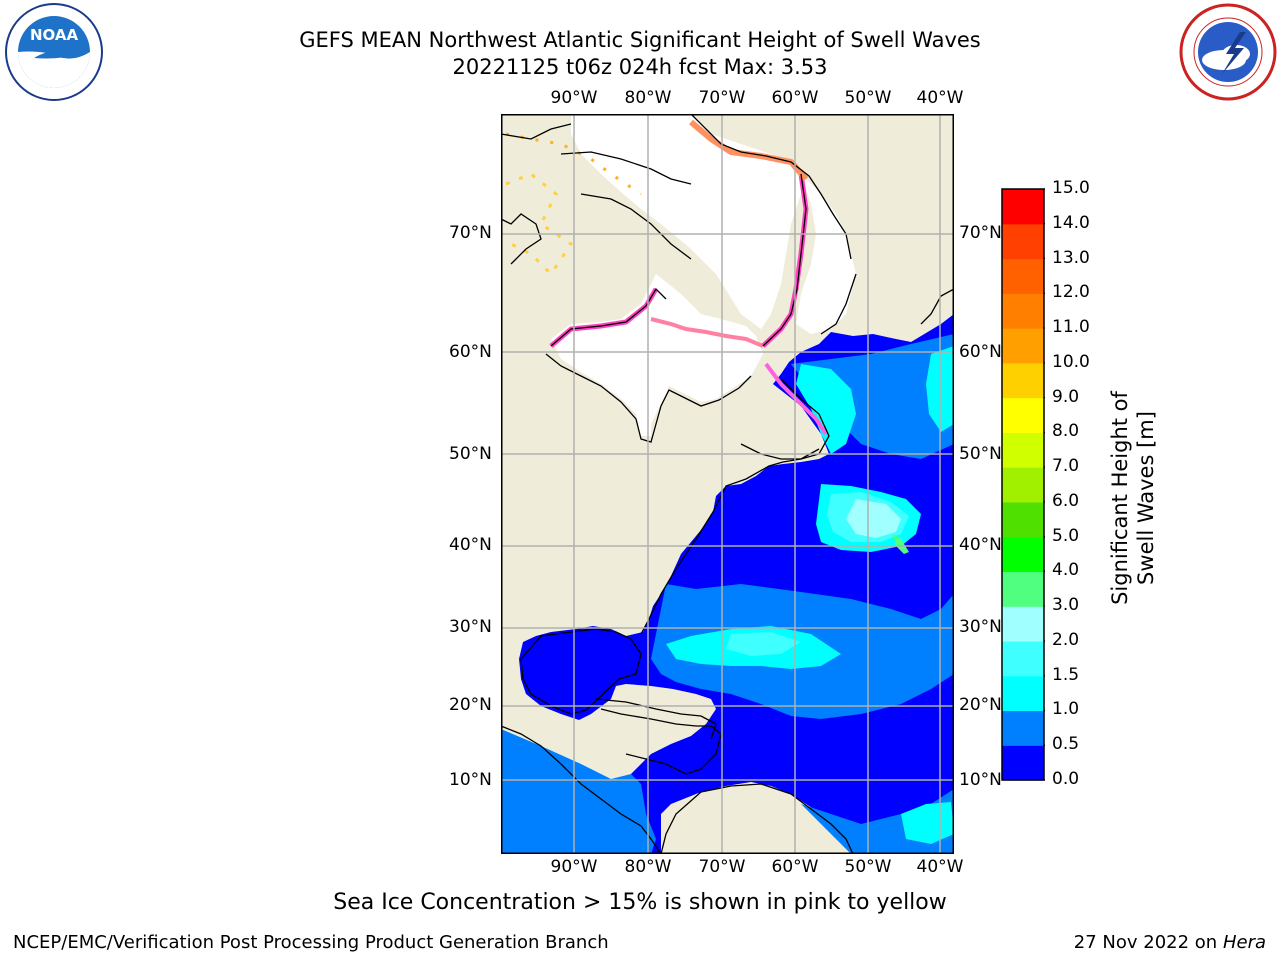 The width and height of the screenshot is (1280, 960). What do you see at coordinates (648, 98) in the screenshot?
I see `lon-label-top: 80°W` at bounding box center [648, 98].